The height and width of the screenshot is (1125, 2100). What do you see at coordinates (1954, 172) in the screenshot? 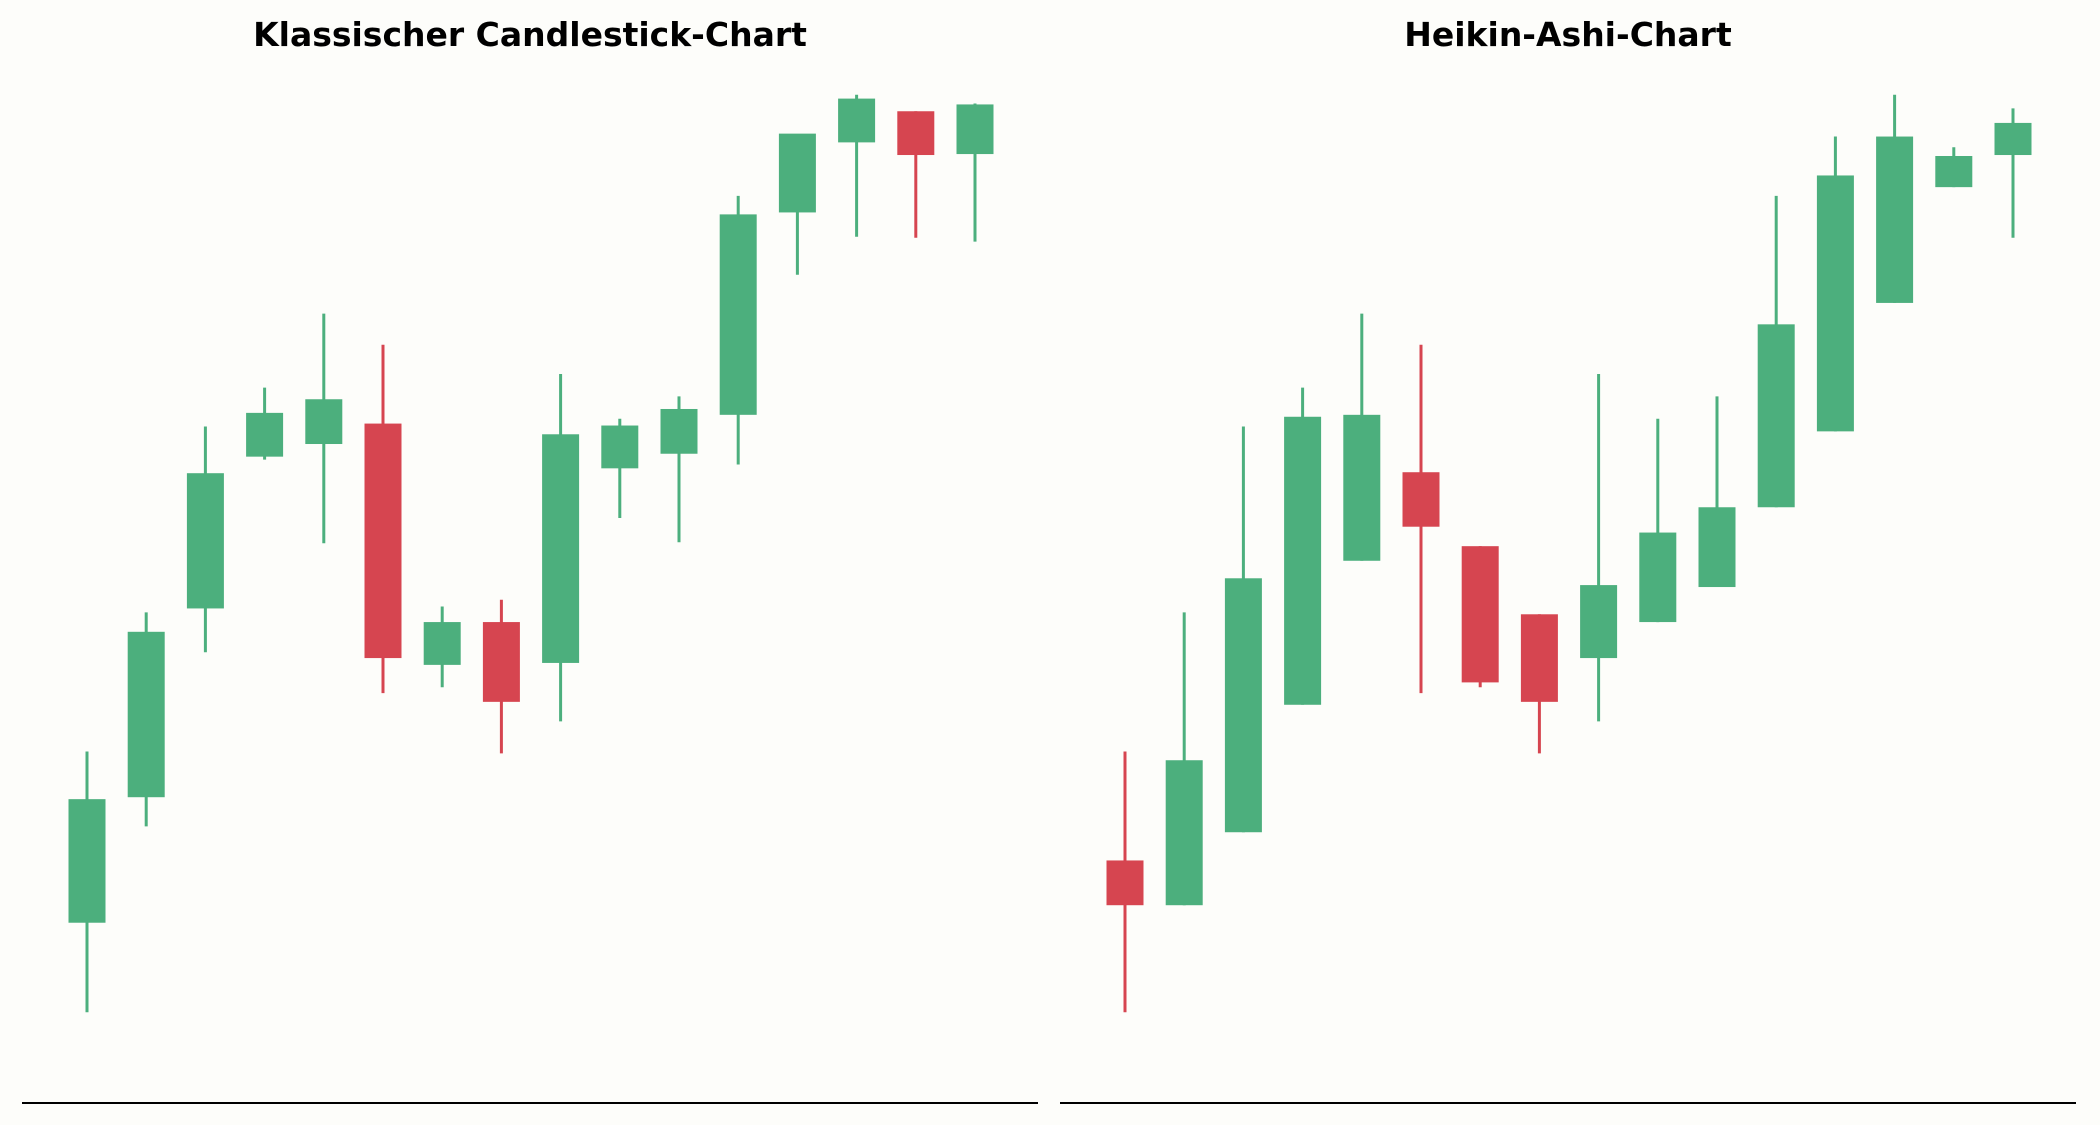
I see `candle-body-right-15-up` at bounding box center [1954, 172].